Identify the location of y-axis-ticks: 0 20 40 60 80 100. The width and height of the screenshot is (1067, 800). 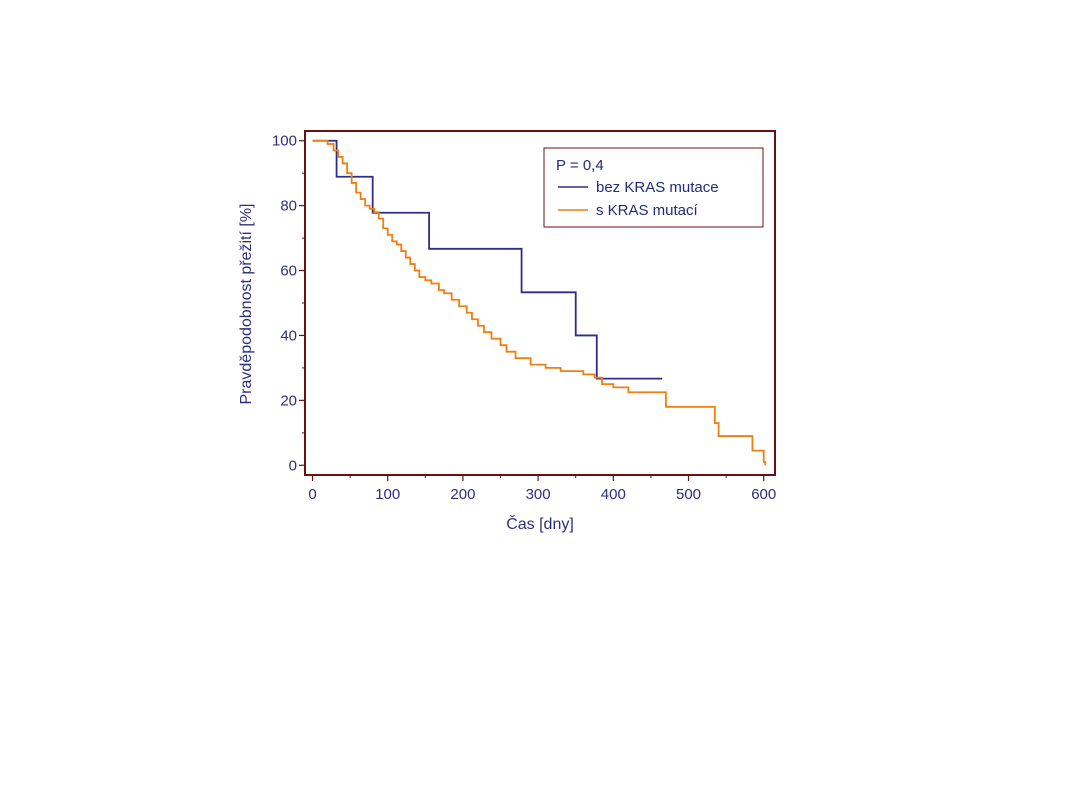
(288, 303).